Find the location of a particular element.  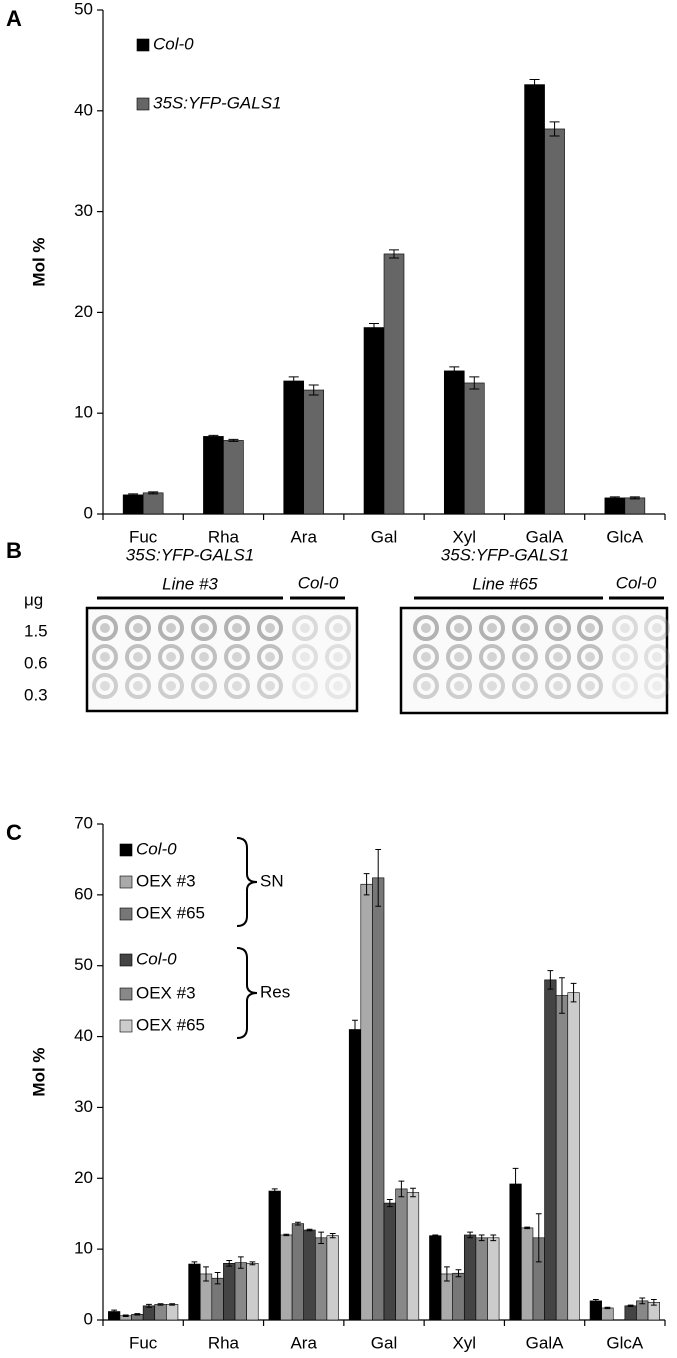

x-tick-label: Xyl is located at coordinates (464, 1342).